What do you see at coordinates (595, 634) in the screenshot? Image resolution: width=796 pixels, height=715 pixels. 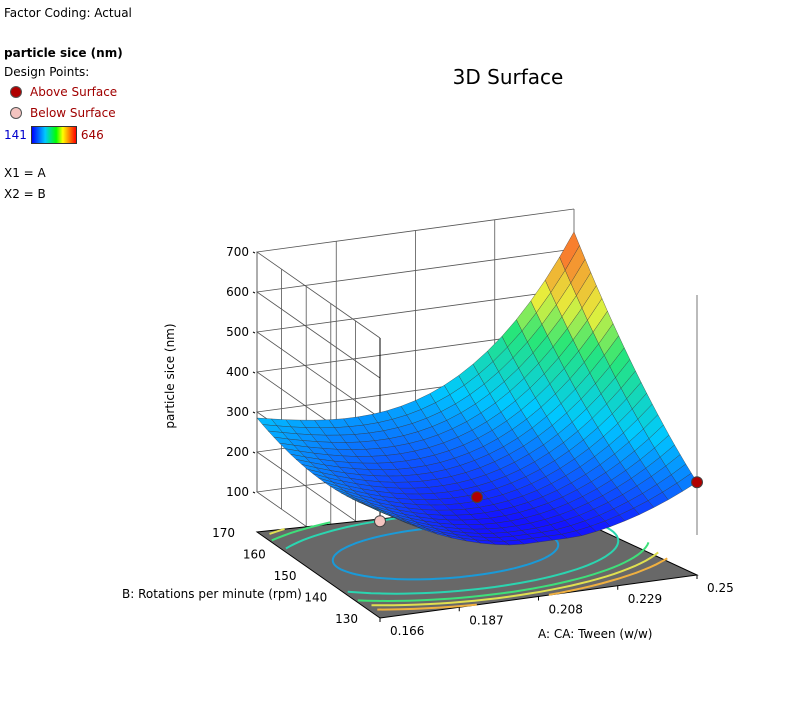 I see `x-axis-label: A: CA: Tween (w/w)` at bounding box center [595, 634].